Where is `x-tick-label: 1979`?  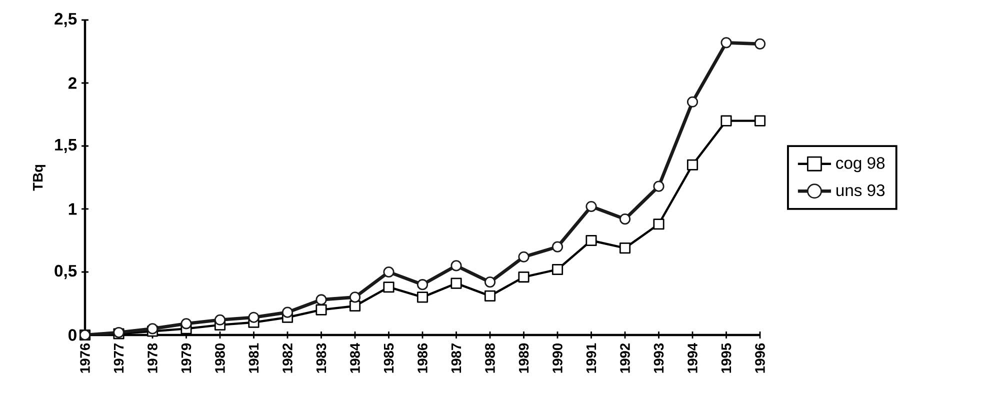 x-tick-label: 1979 is located at coordinates (186, 358).